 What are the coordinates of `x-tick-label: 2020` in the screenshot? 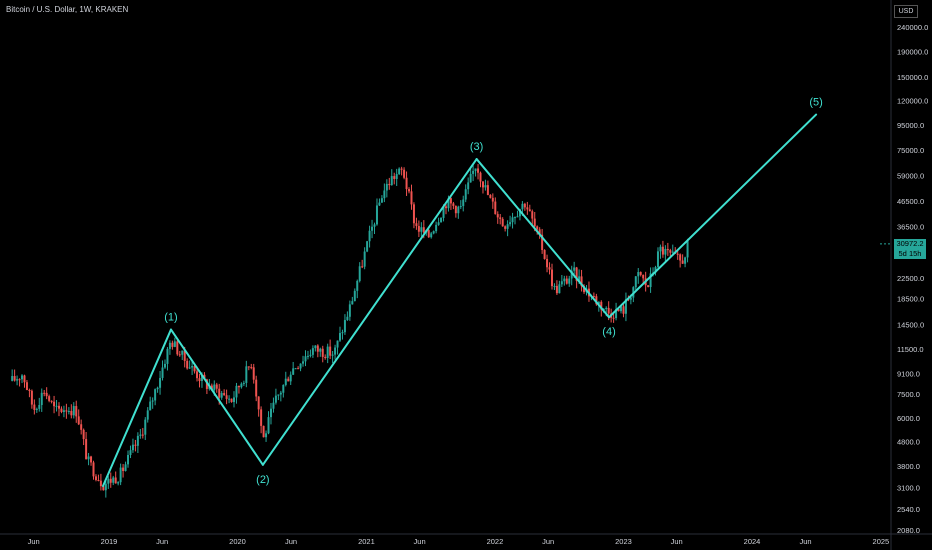 It's located at (237, 541).